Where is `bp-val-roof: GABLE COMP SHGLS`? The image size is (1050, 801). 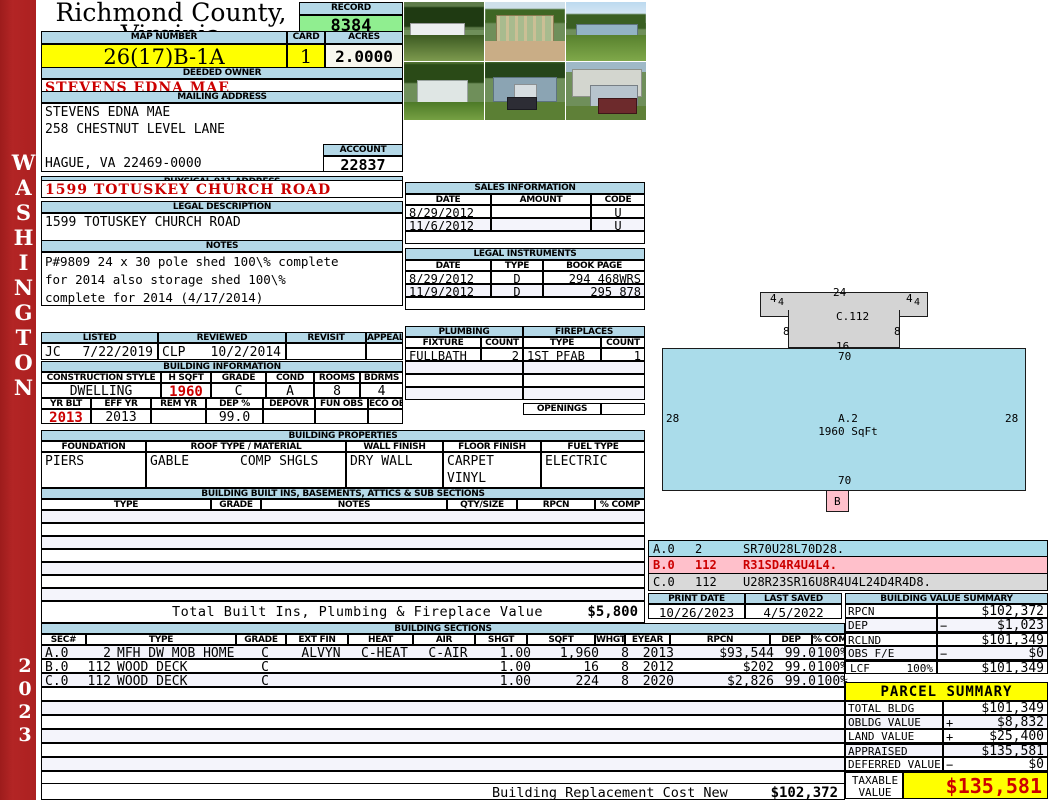
bp-val-roof: GABLE COMP SHGLS is located at coordinates (246, 470).